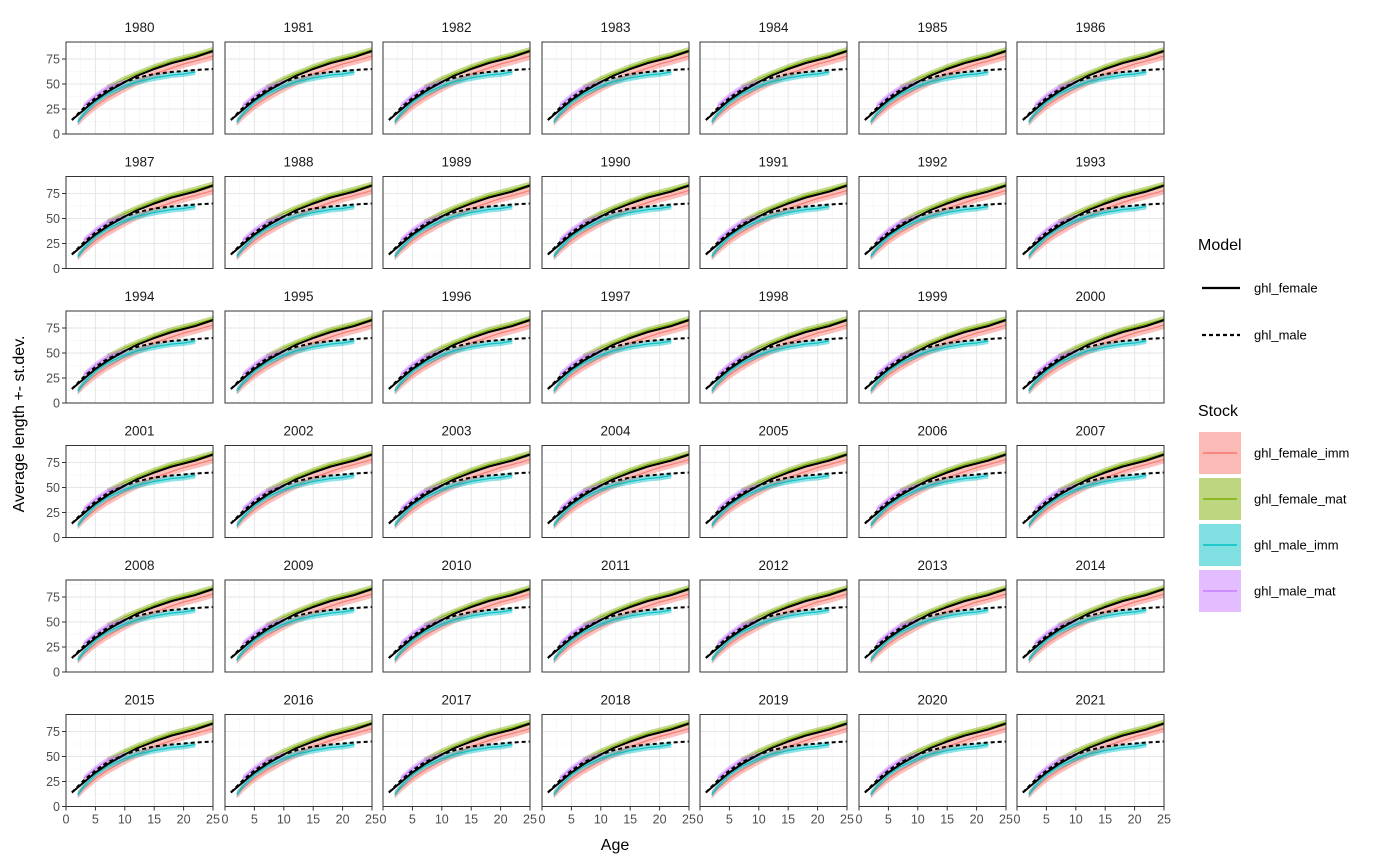 Image resolution: width=1400 pixels, height=866 pixels. Describe the element at coordinates (1090, 565) in the screenshot. I see `strip-label: 2014` at that location.